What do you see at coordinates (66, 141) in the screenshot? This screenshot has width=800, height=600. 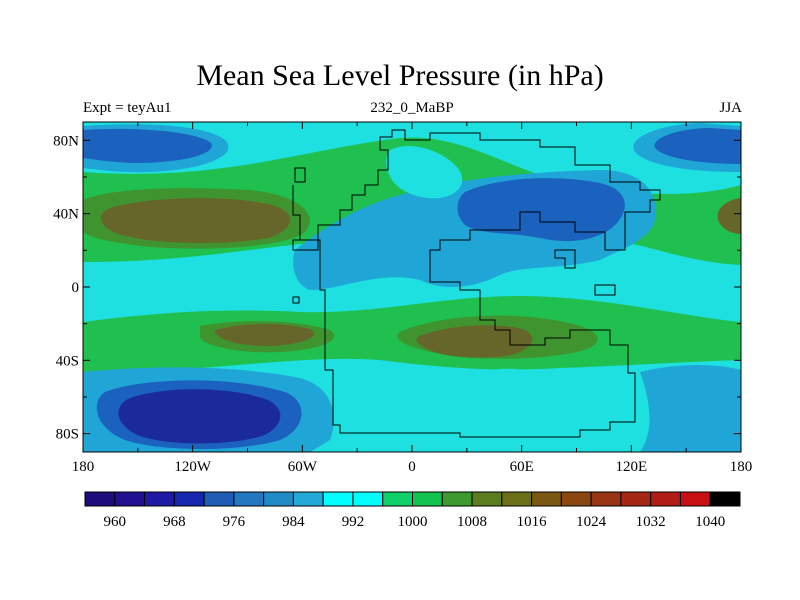 I see `y-tick-label-0: 80N` at bounding box center [66, 141].